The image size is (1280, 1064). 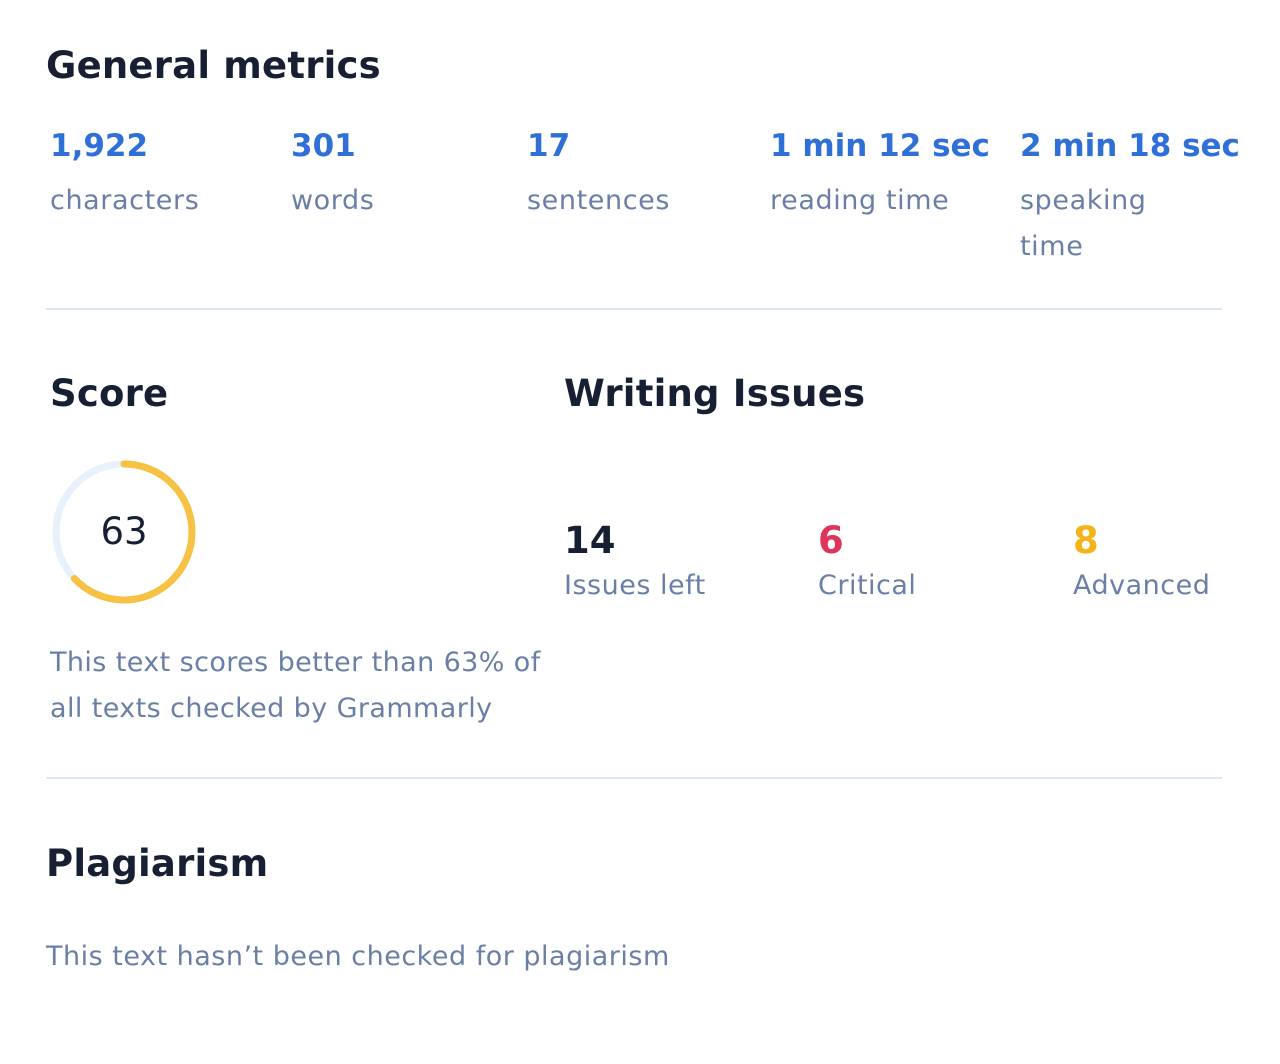 What do you see at coordinates (867, 561) in the screenshot?
I see `issue-critical: 6 Critical` at bounding box center [867, 561].